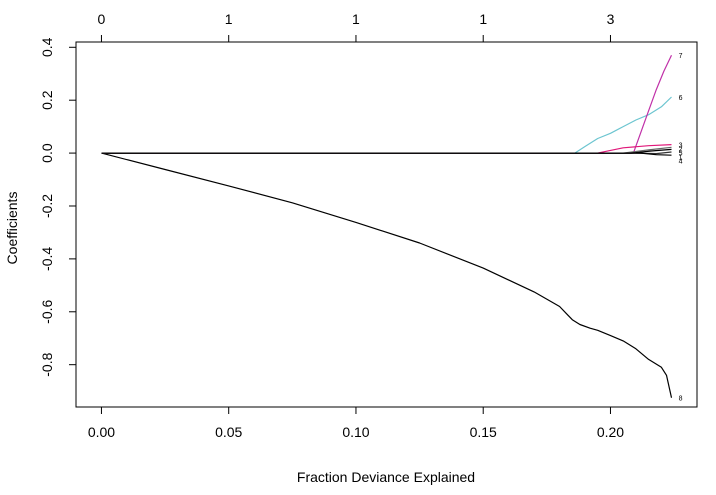 This screenshot has width=716, height=495. Describe the element at coordinates (47, 206) in the screenshot. I see `y-tick-label: -0.2` at that location.